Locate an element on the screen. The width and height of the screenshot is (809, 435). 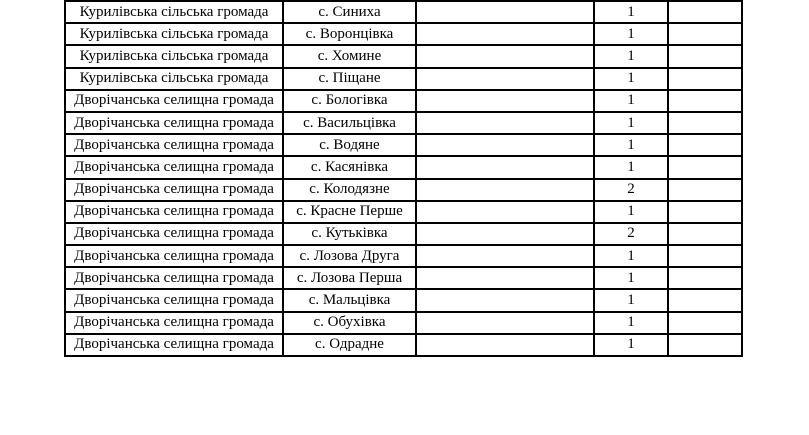
table-row: Курилівська сільська громада с. Синиха 1 is located at coordinates (403, 12).